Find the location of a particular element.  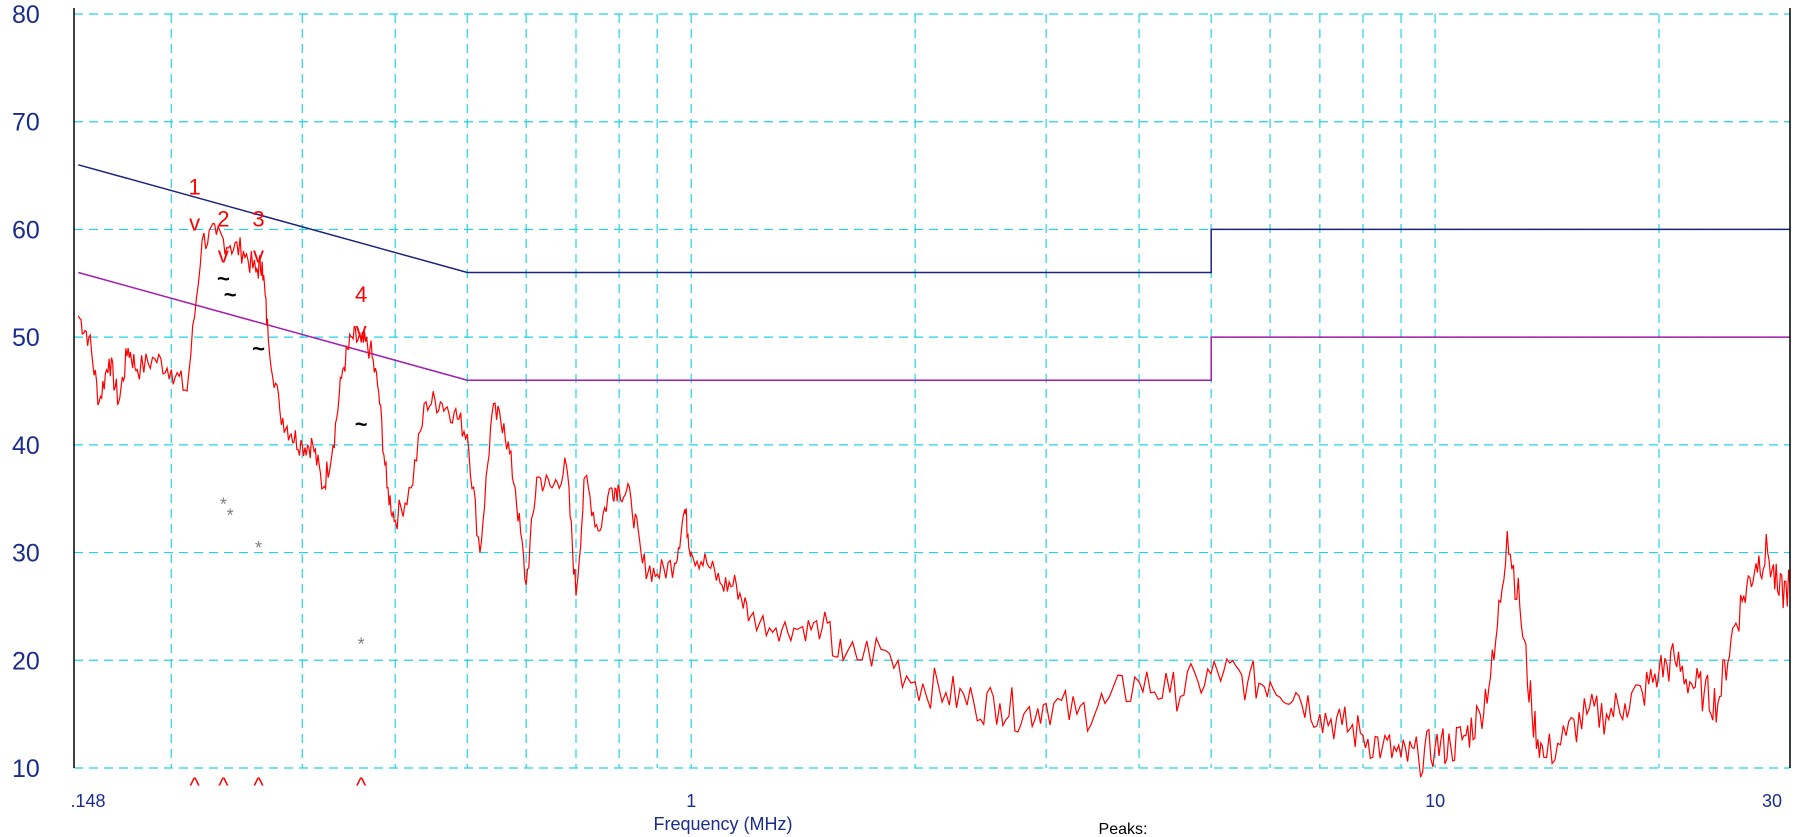

x-axis-label: Frequency (MHz) is located at coordinates (722, 824).